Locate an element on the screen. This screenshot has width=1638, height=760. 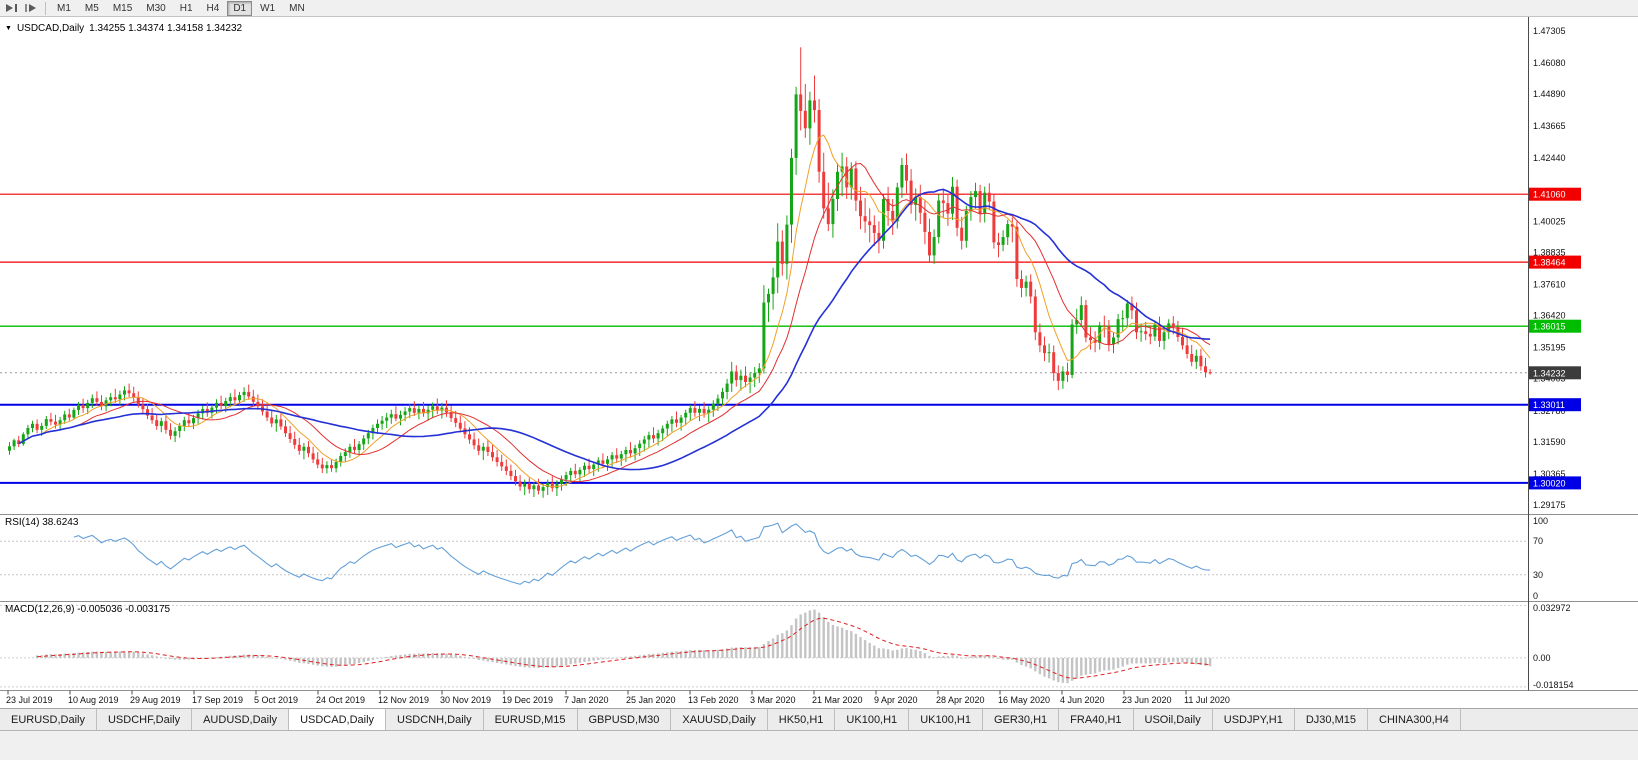
timeframe-m1-button: M1 is located at coordinates (64, 8).